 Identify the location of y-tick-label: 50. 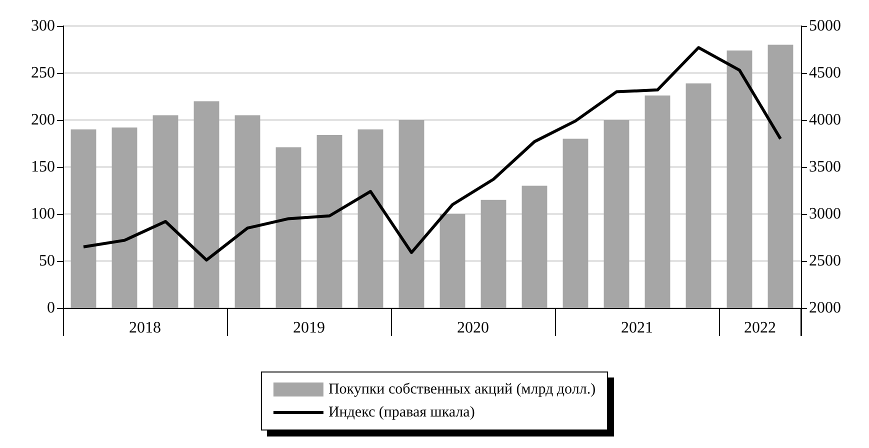
(47, 261).